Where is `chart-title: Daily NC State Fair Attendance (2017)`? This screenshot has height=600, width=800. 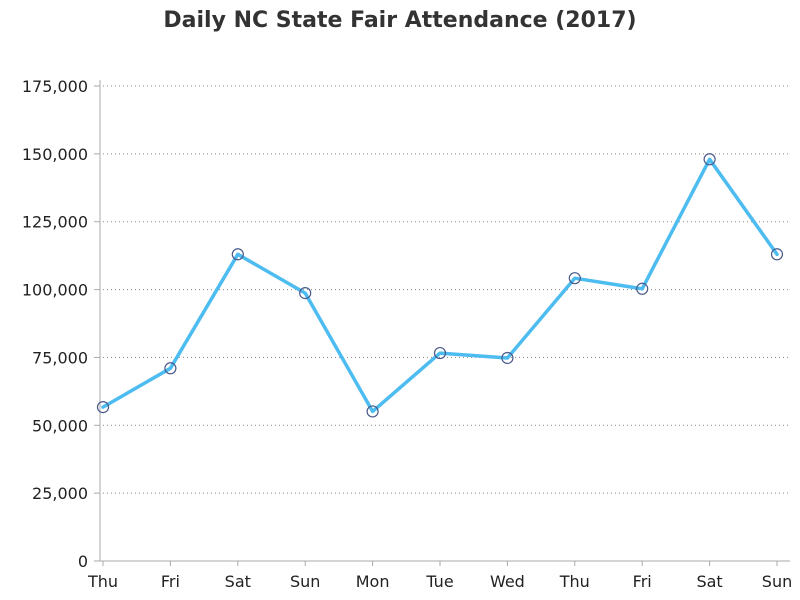 chart-title: Daily NC State Fair Attendance (2017) is located at coordinates (400, 20).